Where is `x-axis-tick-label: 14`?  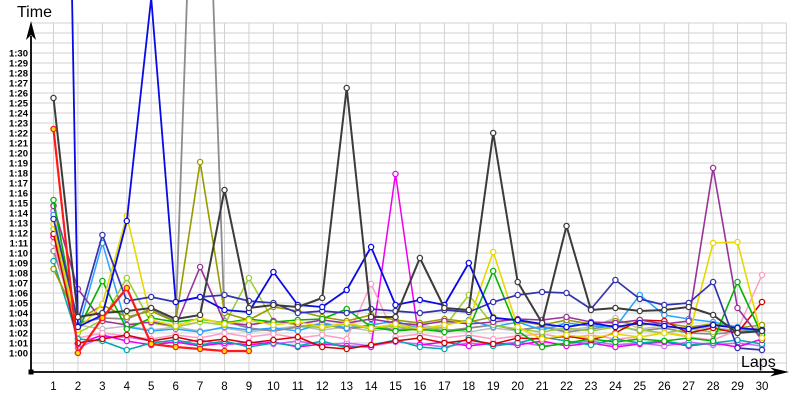 x-axis-tick-label: 14 is located at coordinates (371, 387).